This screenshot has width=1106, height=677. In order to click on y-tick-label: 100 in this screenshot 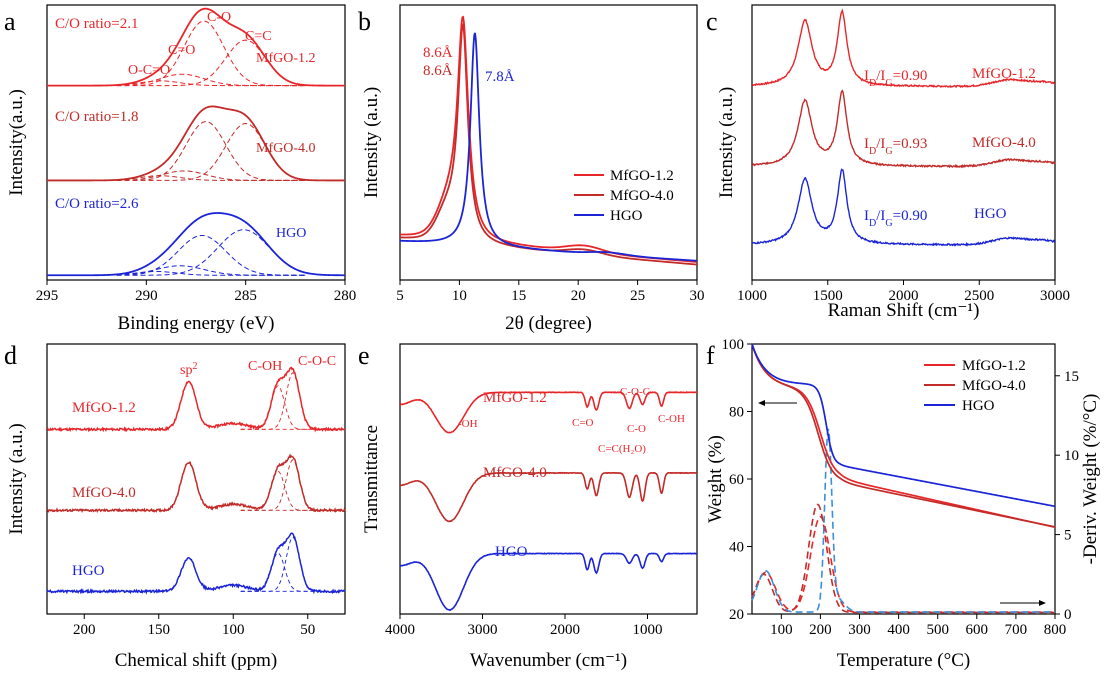, I will do `click(733, 345)`.